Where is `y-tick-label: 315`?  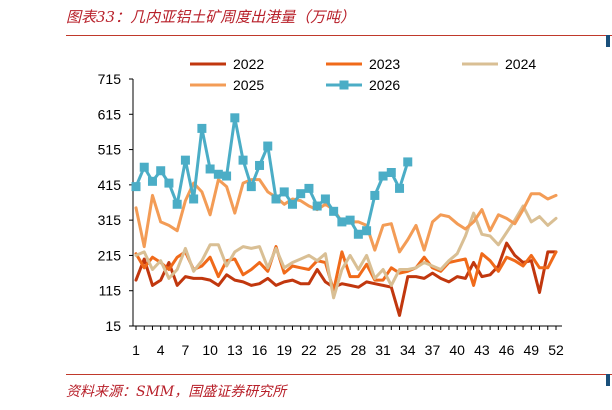
y-tick-label: 315 is located at coordinates (110, 220).